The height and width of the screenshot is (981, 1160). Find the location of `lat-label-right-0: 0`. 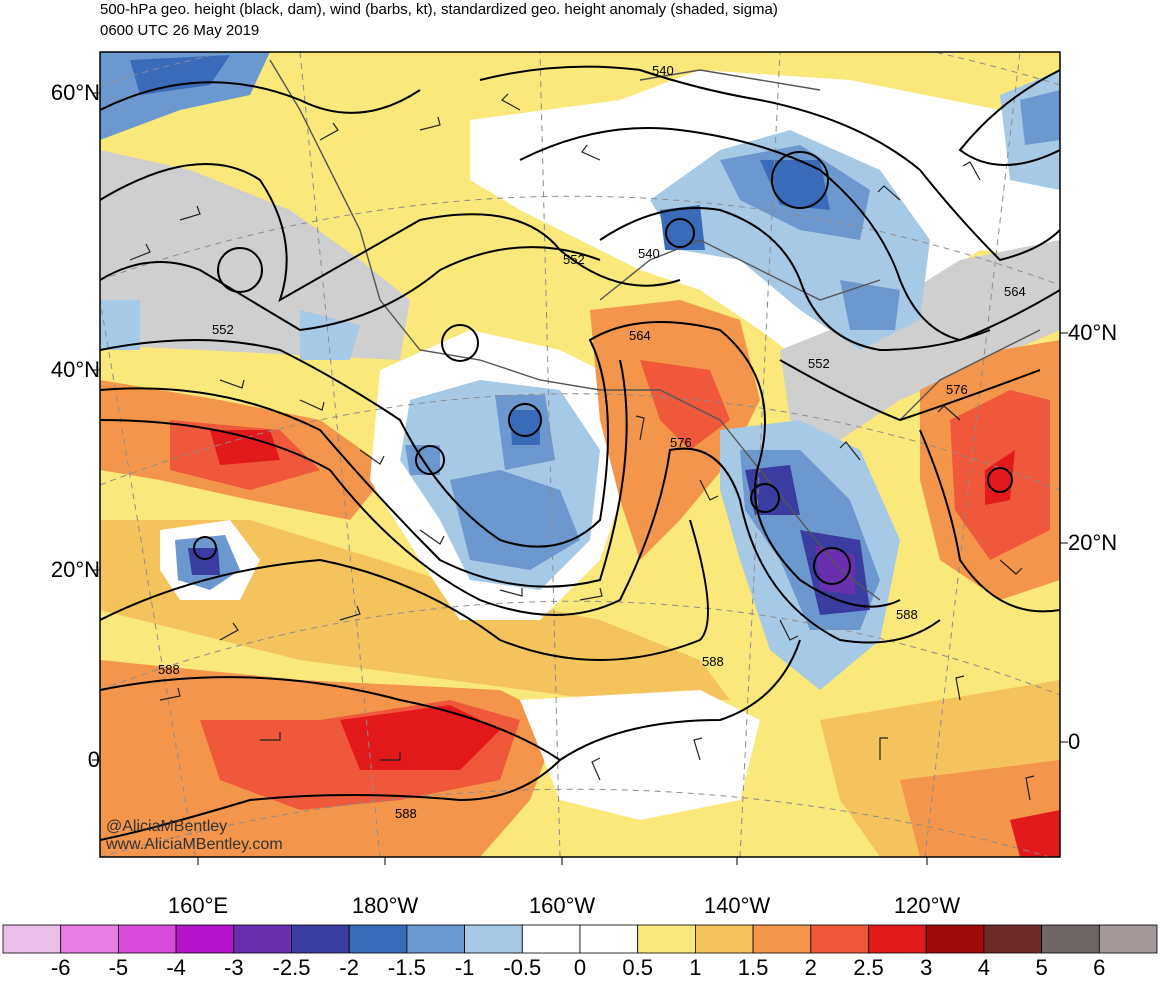

lat-label-right-0: 0 is located at coordinates (1074, 741).